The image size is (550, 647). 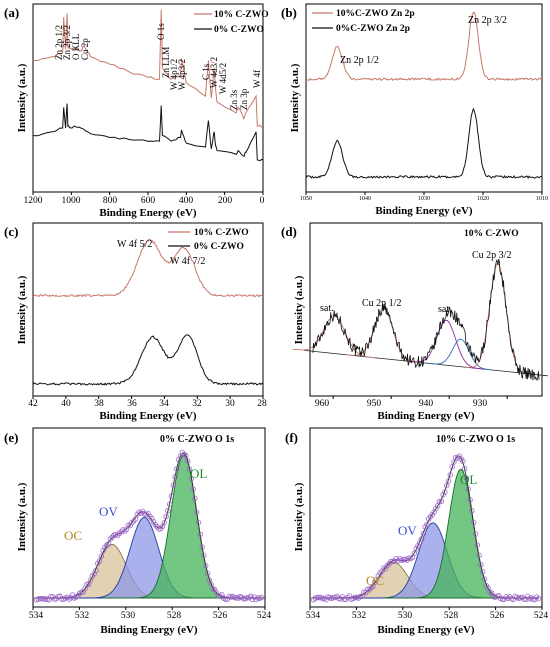 What do you see at coordinates (374, 404) in the screenshot?
I see `panel-d-xtick: 950` at bounding box center [374, 404].